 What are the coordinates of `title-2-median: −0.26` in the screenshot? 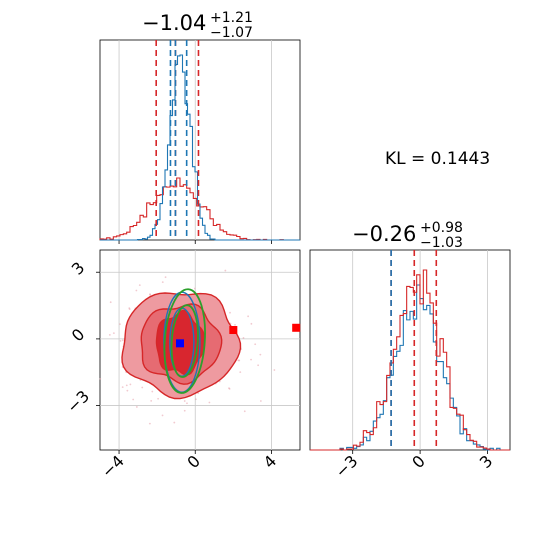 It's located at (384, 234).